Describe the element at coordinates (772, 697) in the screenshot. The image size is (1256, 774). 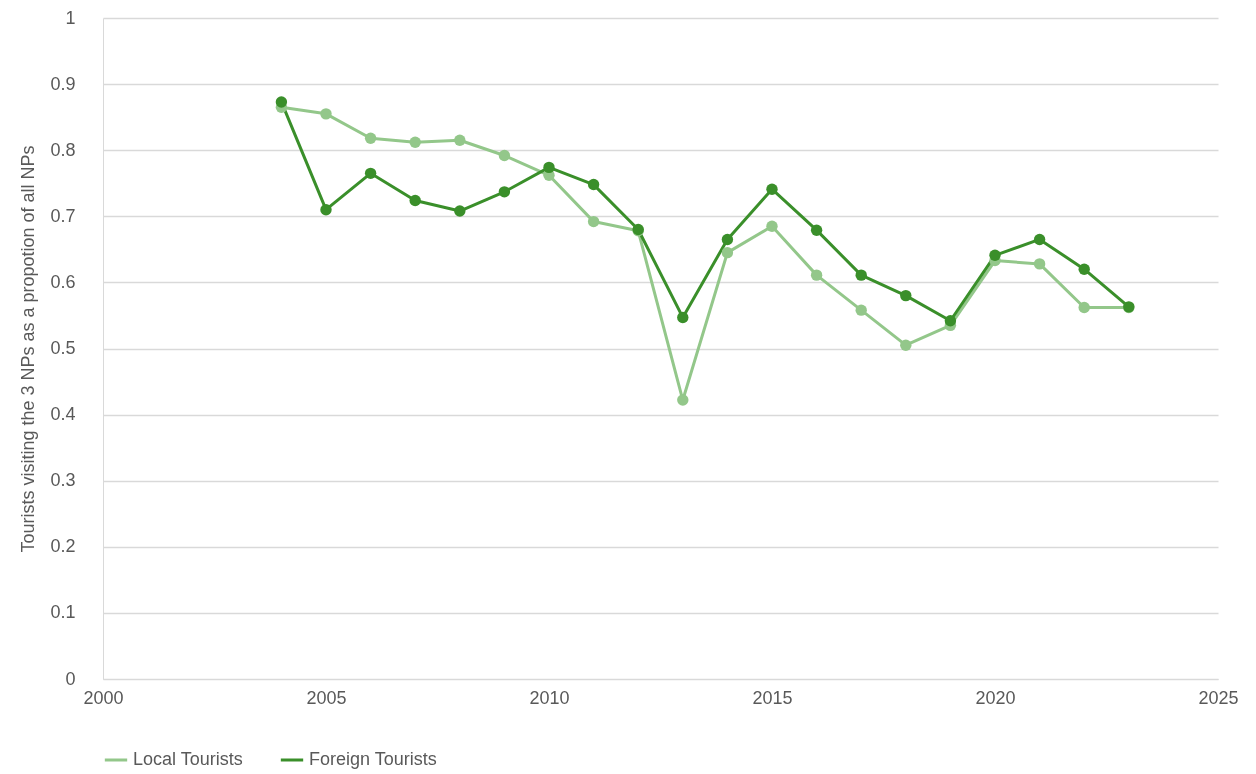
I see `x-tick-label: 2015` at that location.